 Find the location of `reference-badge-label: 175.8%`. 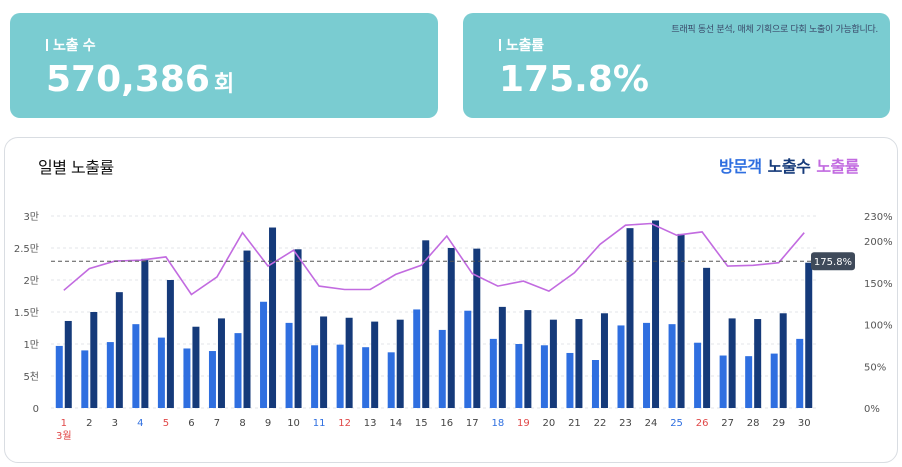

reference-badge-label: 175.8% is located at coordinates (833, 262).